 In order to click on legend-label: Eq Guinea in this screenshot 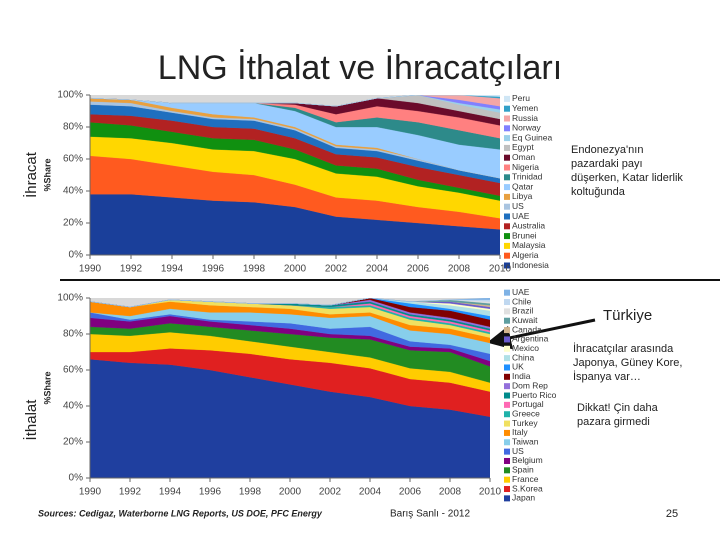, I will do `click(532, 137)`.